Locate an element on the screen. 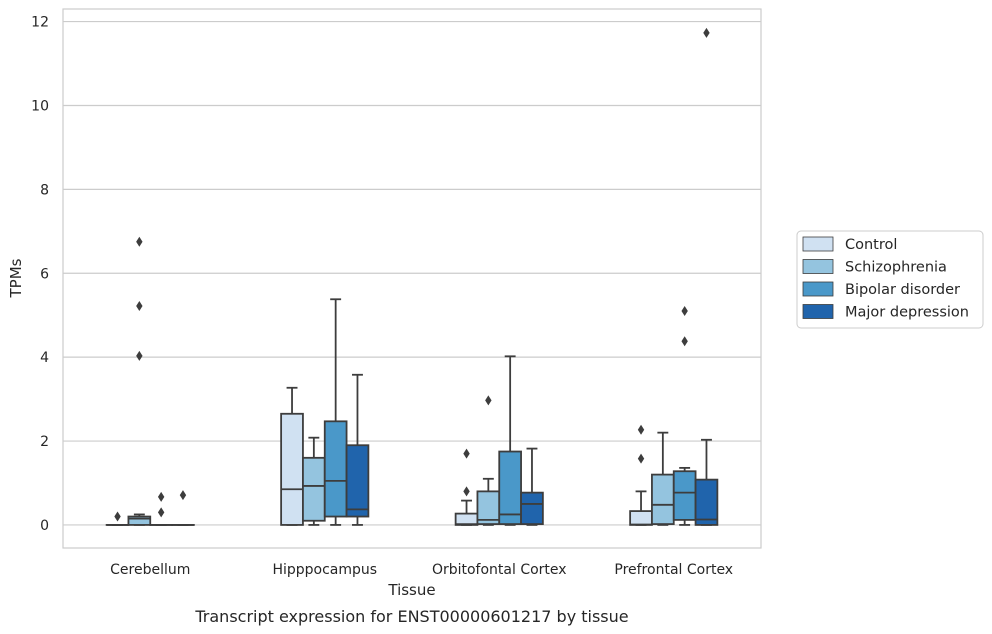  y-tick-label: 6 is located at coordinates (44, 274).